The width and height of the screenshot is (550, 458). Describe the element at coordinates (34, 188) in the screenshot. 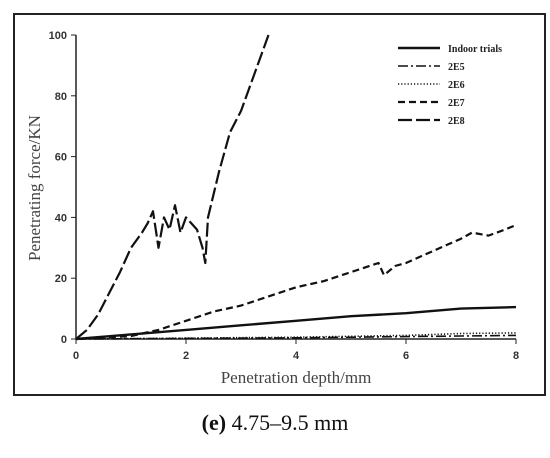

I see `y-axis-title: Penetrating force/KN` at that location.